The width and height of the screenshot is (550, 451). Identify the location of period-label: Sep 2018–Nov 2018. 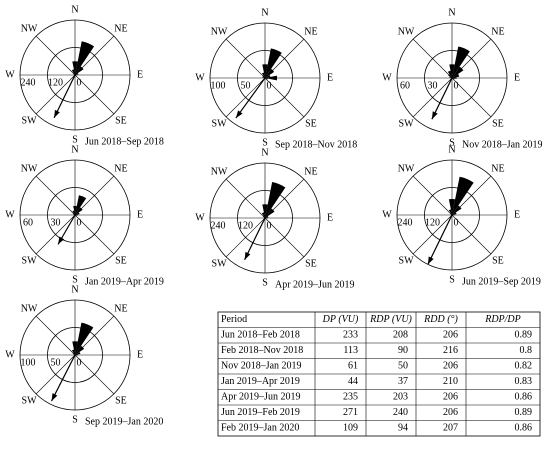
(316, 144).